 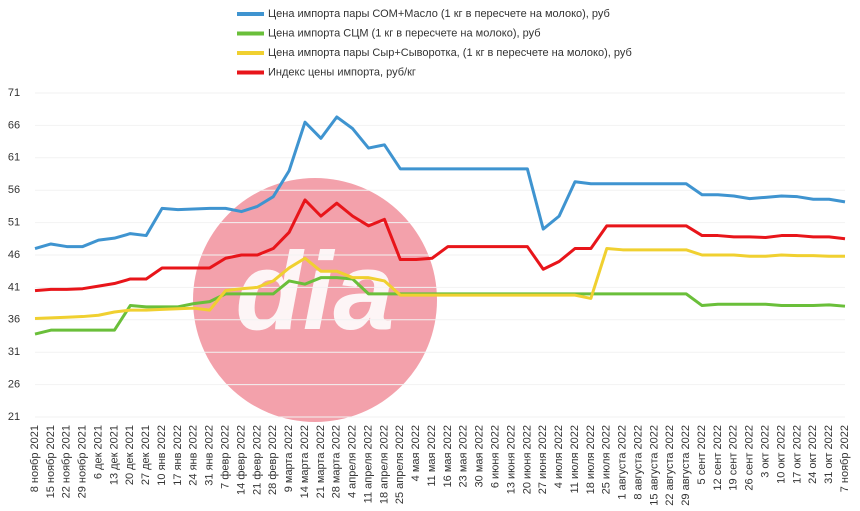 I want to click on x-tick-label: 31 окт 2022, so click(x=829, y=454).